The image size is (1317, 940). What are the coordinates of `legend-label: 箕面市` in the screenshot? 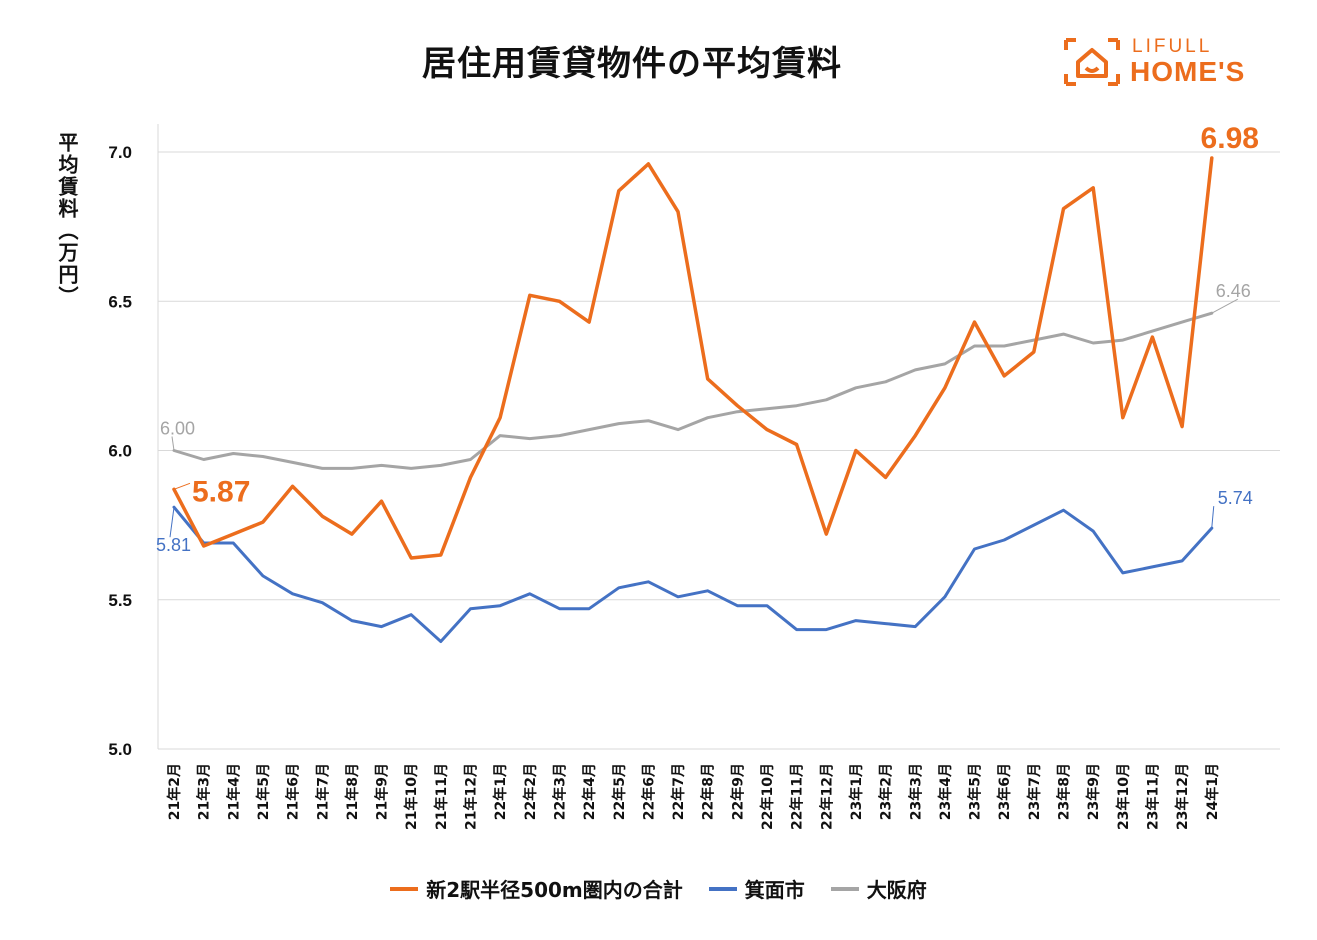 It's located at (774, 890).